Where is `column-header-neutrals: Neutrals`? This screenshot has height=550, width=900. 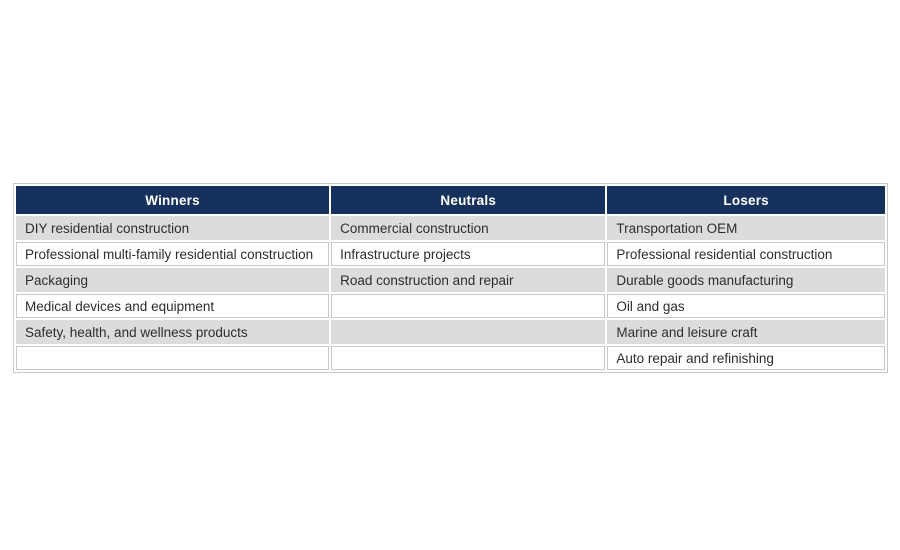 column-header-neutrals: Neutrals is located at coordinates (468, 200).